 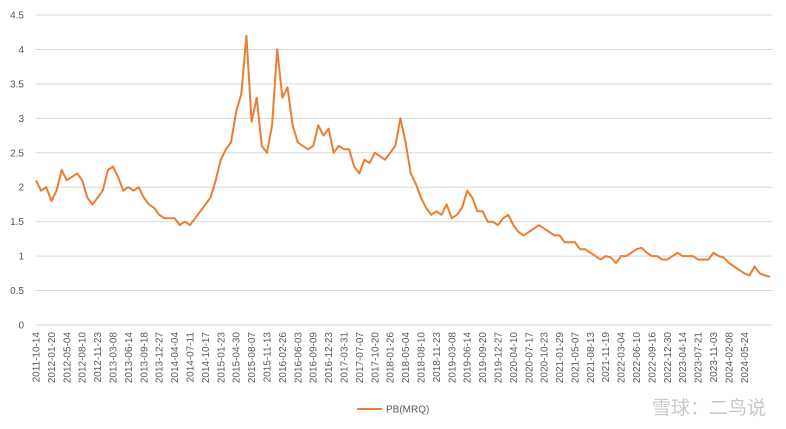 I want to click on x-tick-label: 2013-12-27, so click(x=160, y=358).